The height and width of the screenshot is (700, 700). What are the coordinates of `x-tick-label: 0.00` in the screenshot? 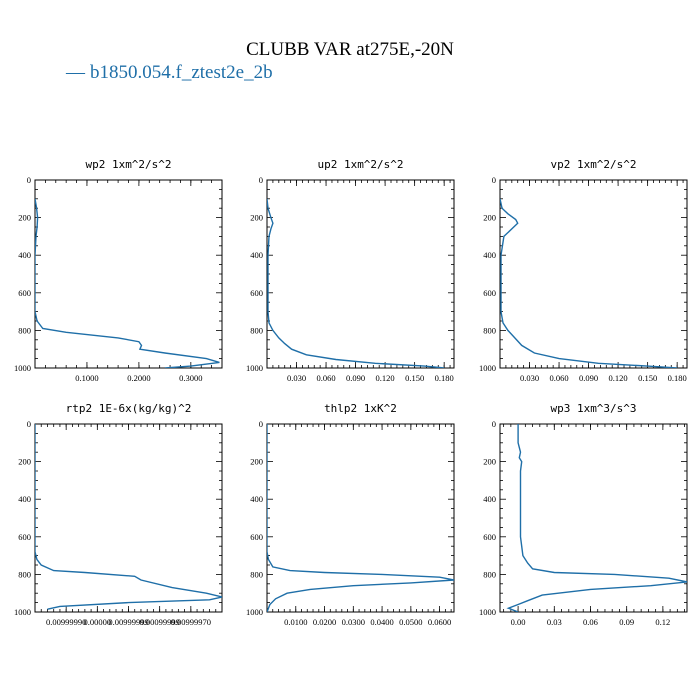 It's located at (518, 622).